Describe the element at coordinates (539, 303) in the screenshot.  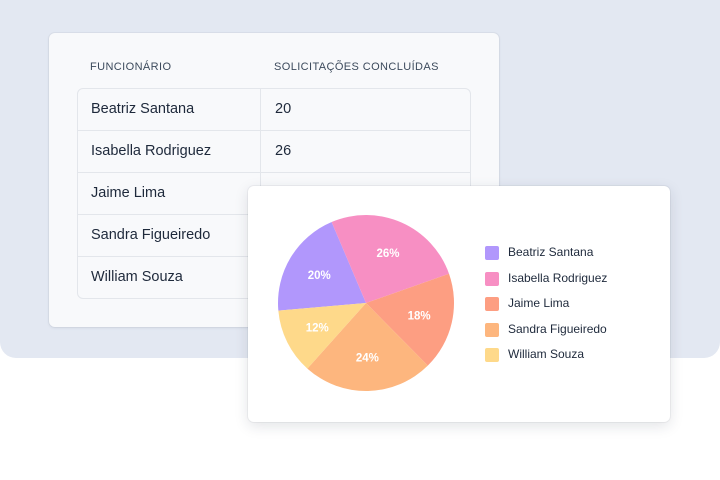
I see `legend-label: Jaime Lima` at that location.